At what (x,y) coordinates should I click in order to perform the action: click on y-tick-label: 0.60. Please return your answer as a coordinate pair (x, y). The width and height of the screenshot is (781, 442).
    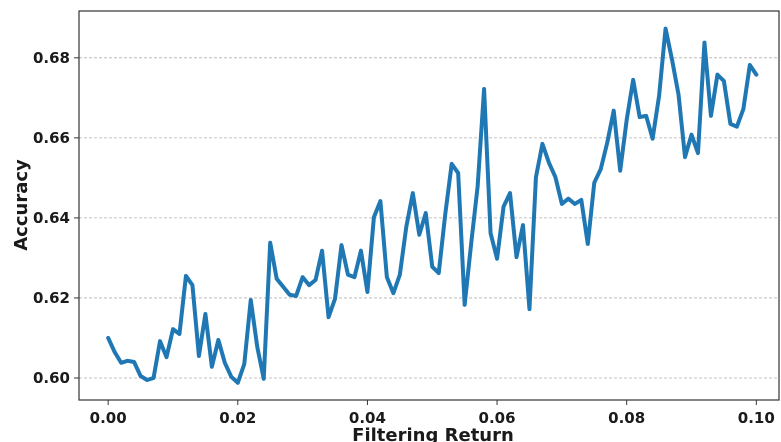
    Looking at the image, I should click on (51, 378).